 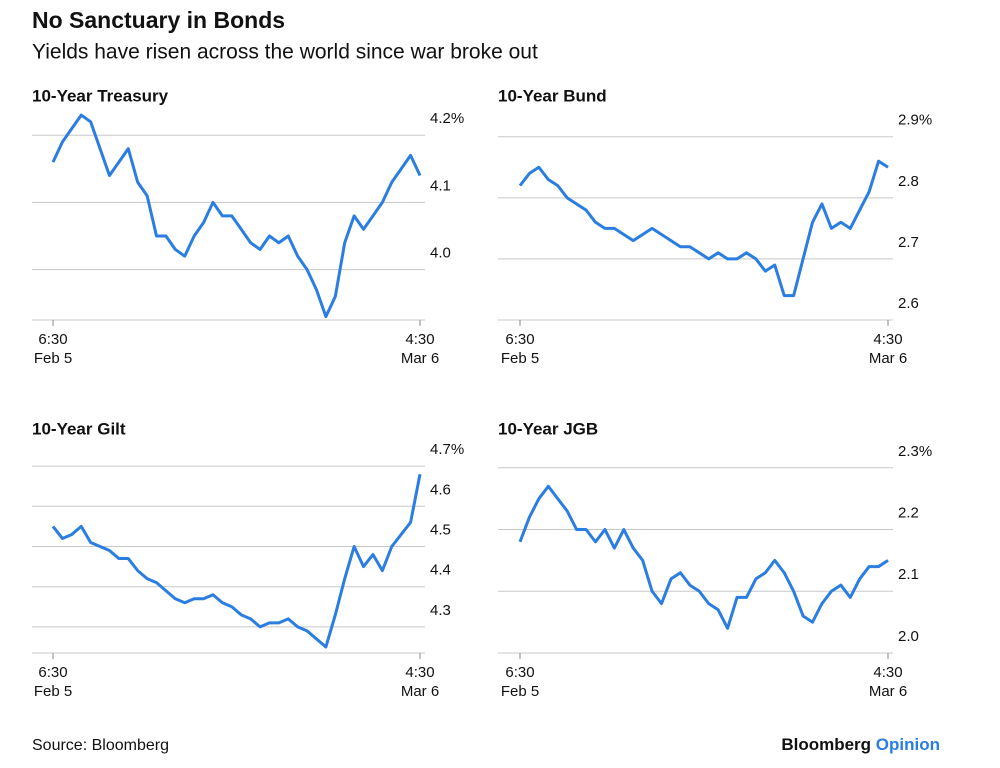 I want to click on brand: Bloomberg Opinion, so click(x=860, y=744).